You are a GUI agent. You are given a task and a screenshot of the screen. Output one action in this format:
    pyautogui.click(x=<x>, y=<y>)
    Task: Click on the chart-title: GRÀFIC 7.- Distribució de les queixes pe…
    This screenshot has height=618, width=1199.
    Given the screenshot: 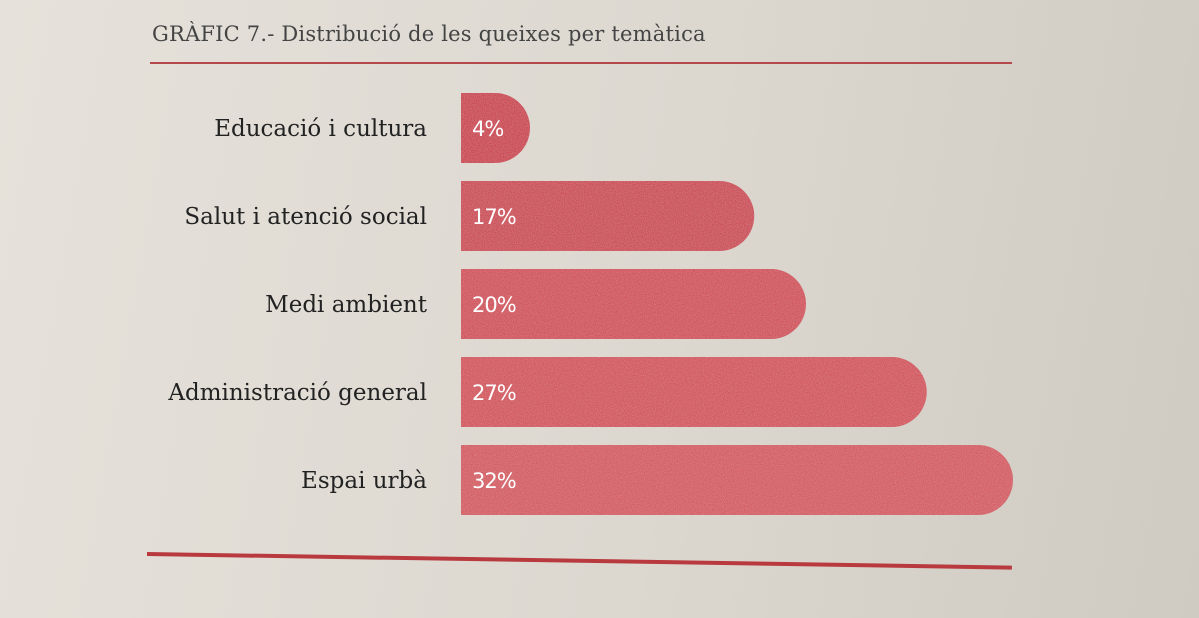 What is the action you would take?
    pyautogui.click(x=429, y=34)
    